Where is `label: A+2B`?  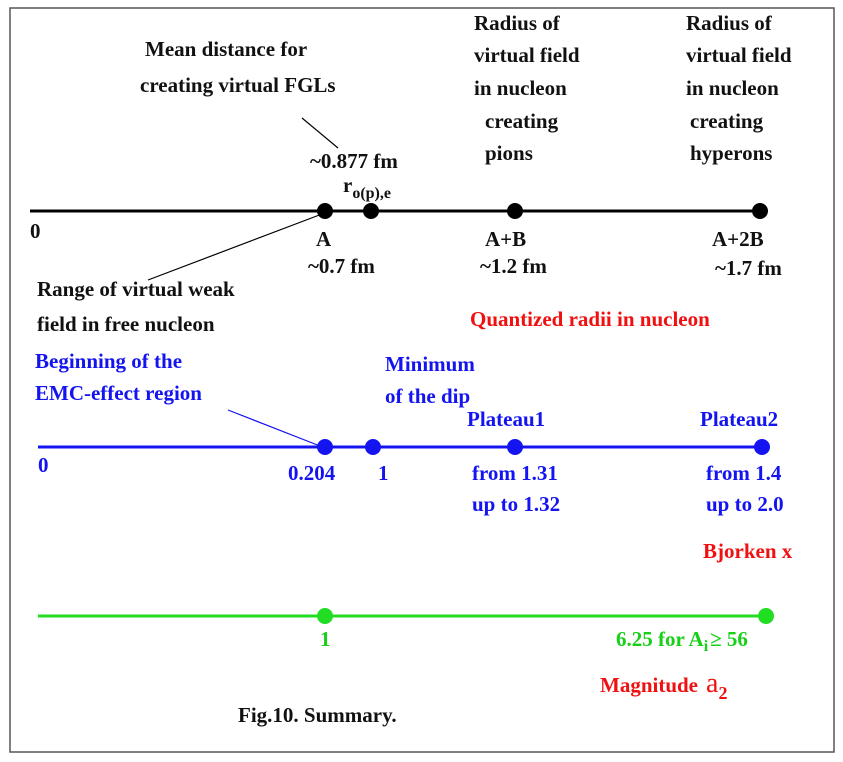
label: A+2B is located at coordinates (738, 239).